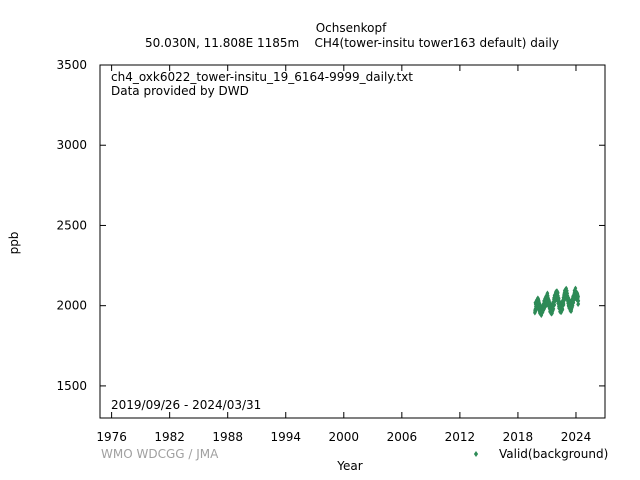 The height and width of the screenshot is (480, 640). Describe the element at coordinates (576, 437) in the screenshot. I see `x-tick-label: 2024` at that location.